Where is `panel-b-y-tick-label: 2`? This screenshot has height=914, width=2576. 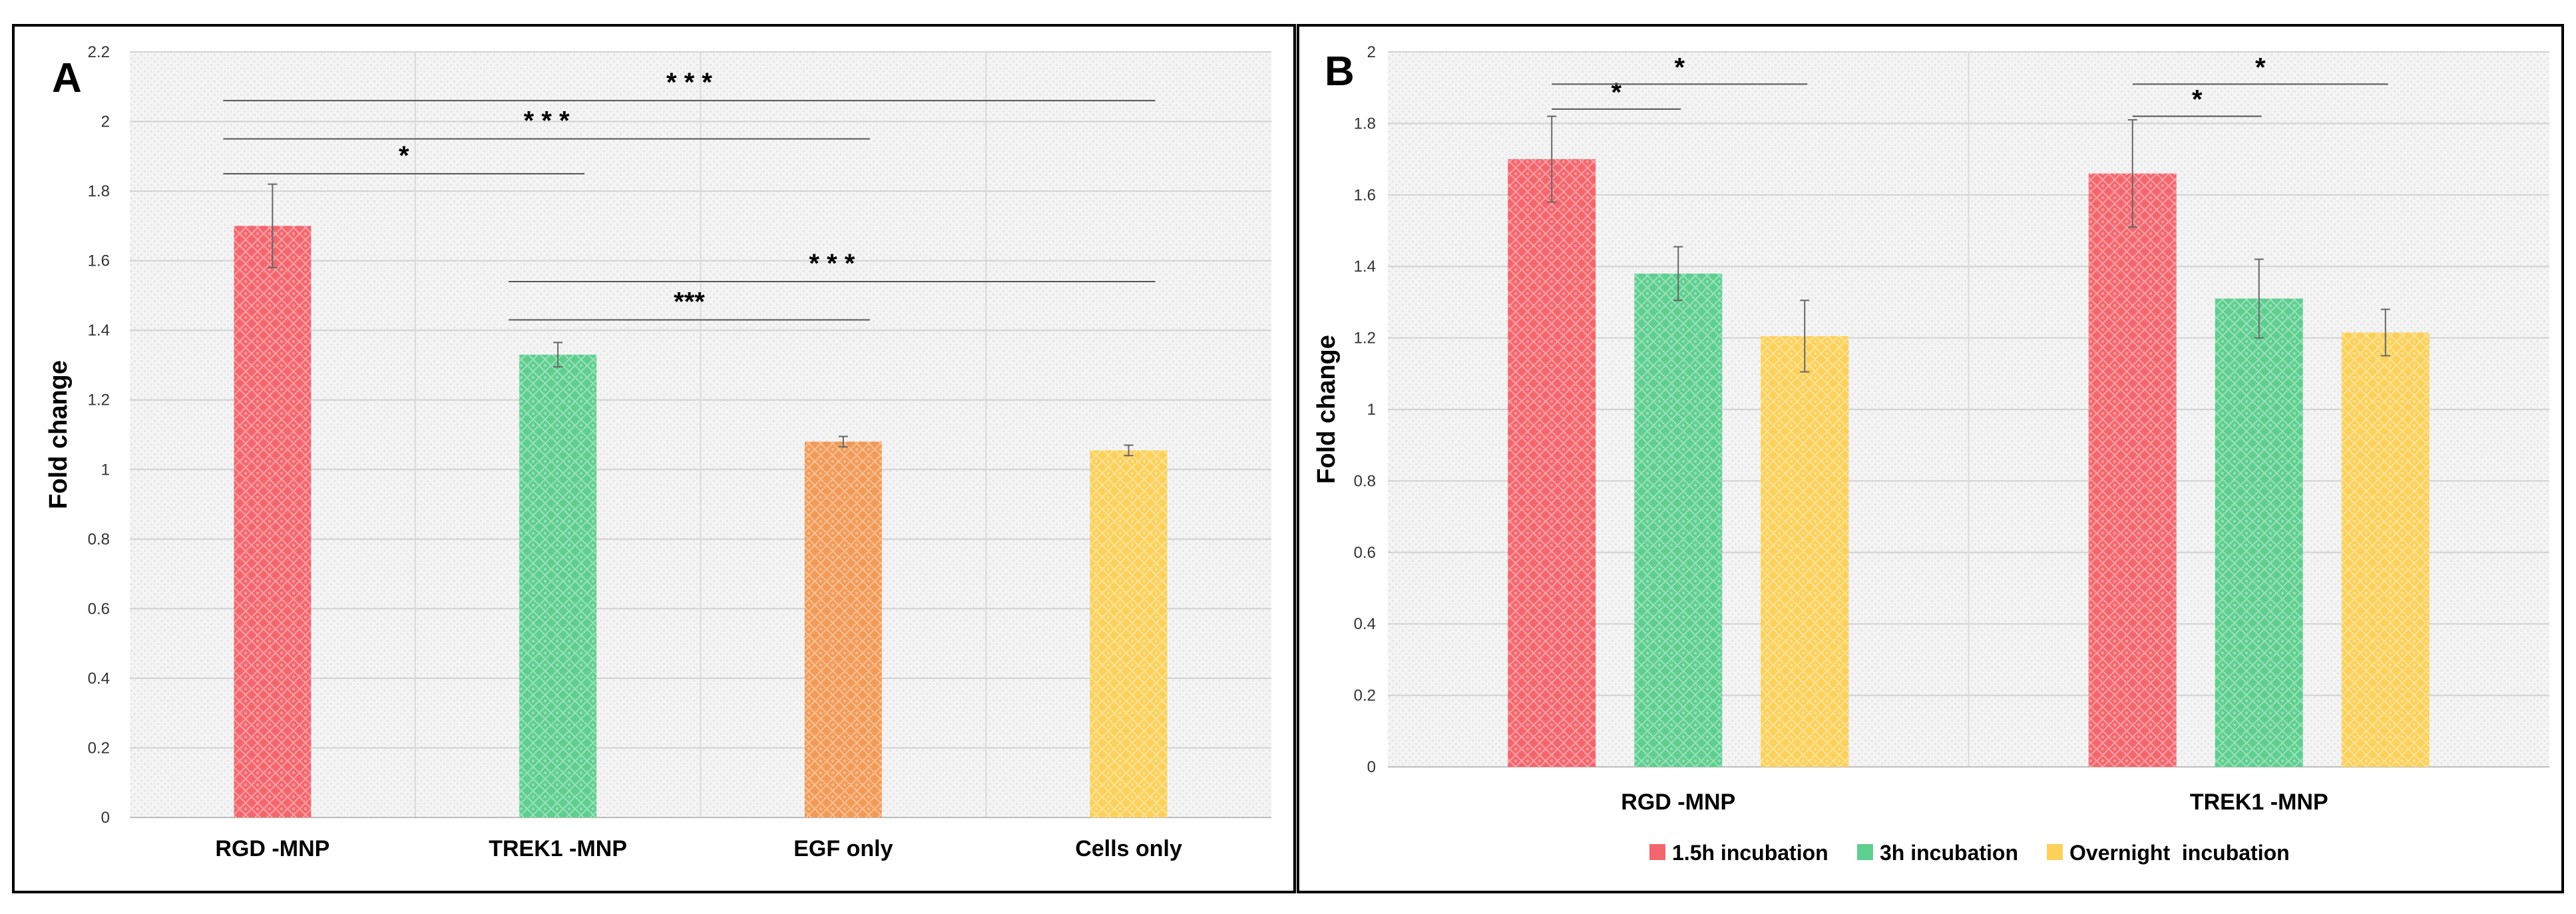 panel-b-y-tick-label: 2 is located at coordinates (1371, 52).